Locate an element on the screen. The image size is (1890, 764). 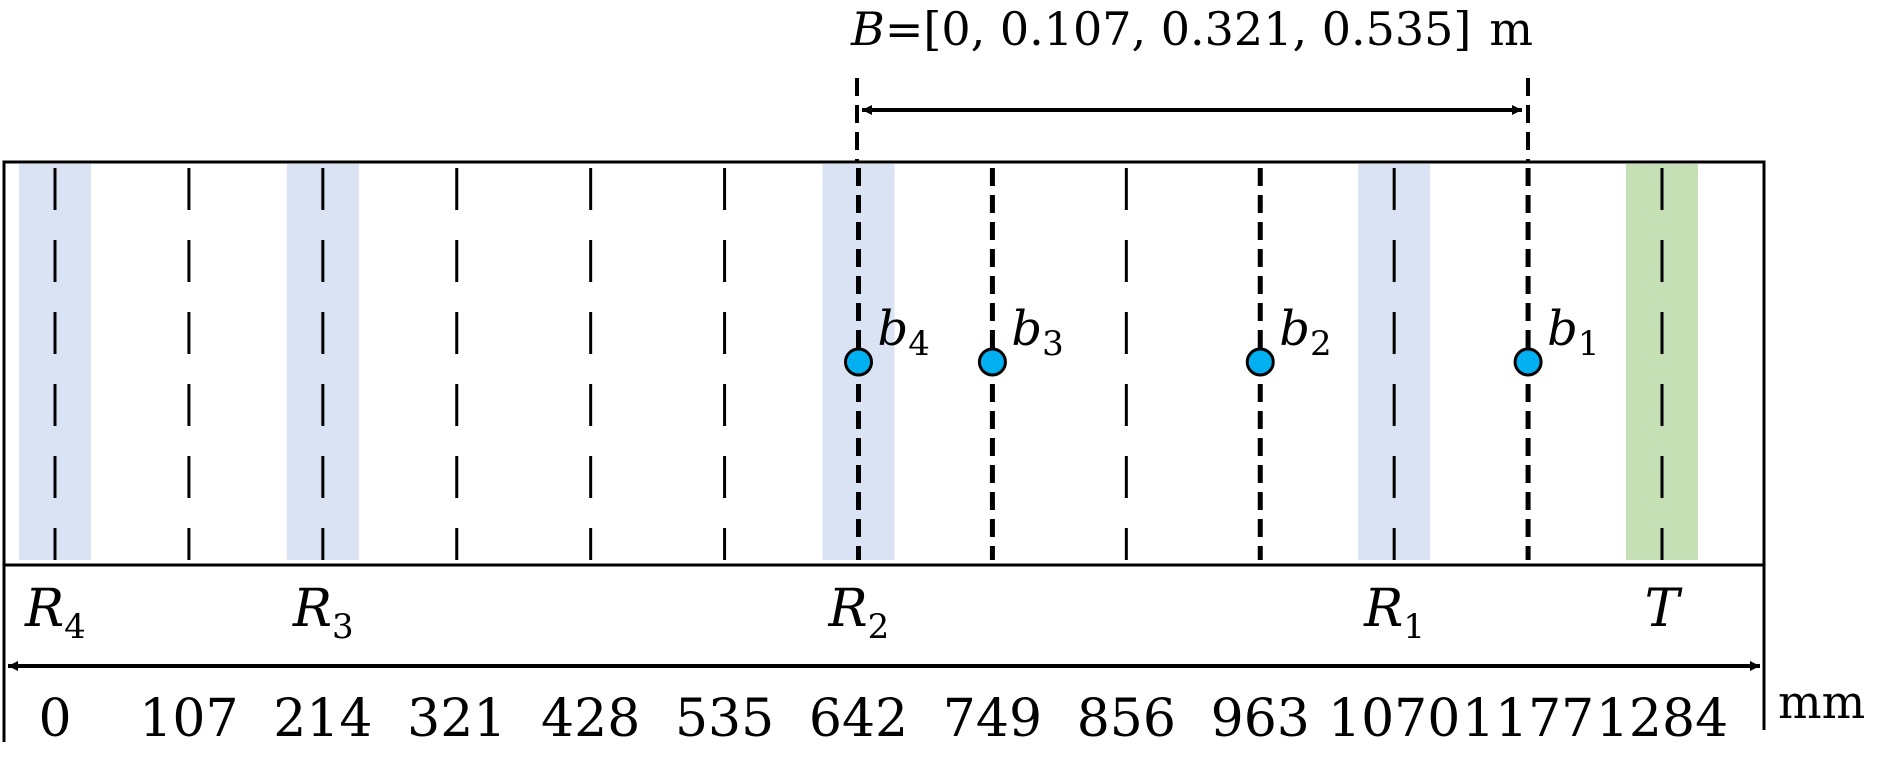
point-b4 is located at coordinates (858, 362).